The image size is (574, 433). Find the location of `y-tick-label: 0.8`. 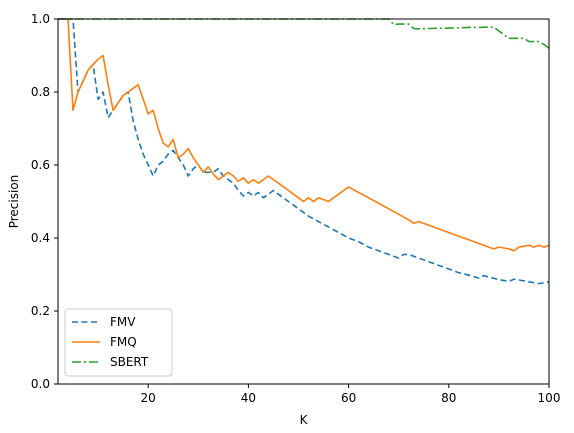

y-tick-label: 0.8 is located at coordinates (40, 92).